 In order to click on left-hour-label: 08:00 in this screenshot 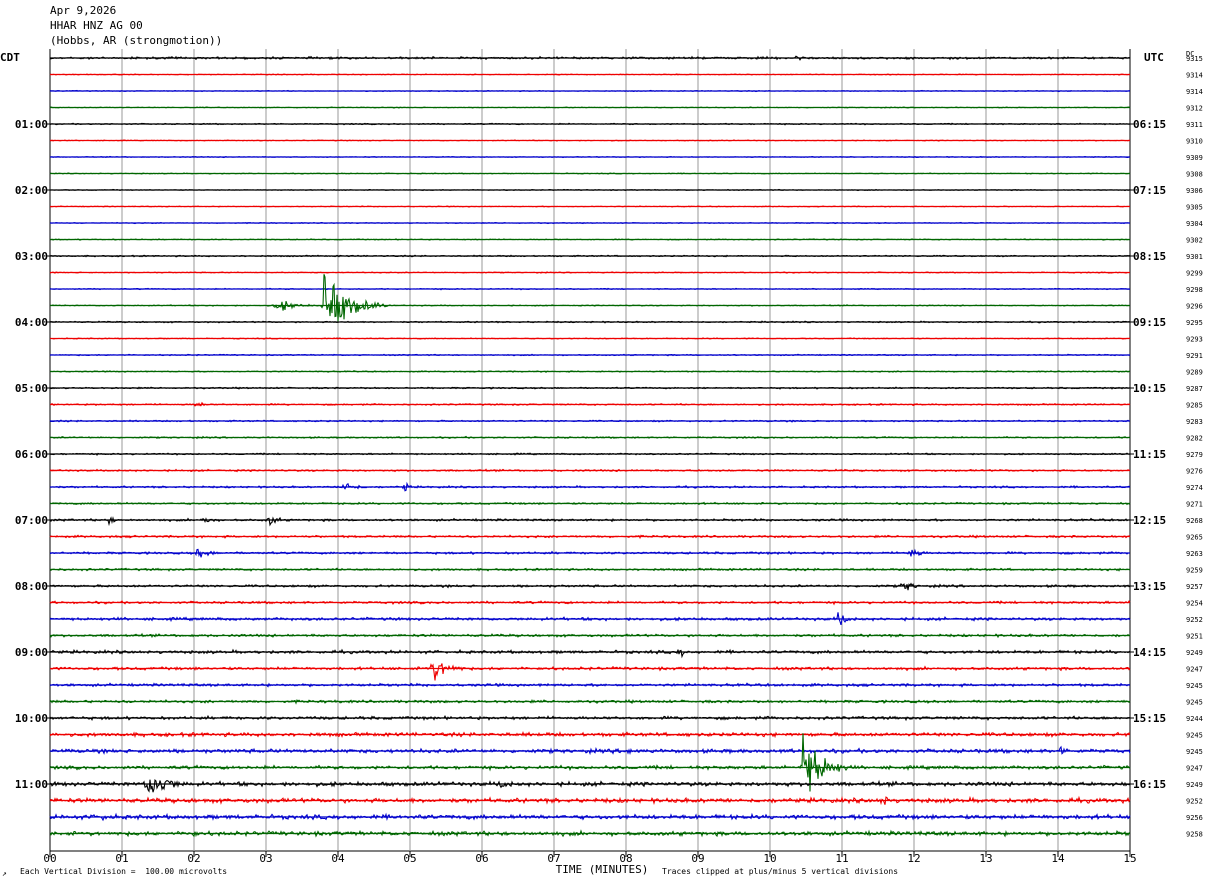, I will do `click(31, 586)`.